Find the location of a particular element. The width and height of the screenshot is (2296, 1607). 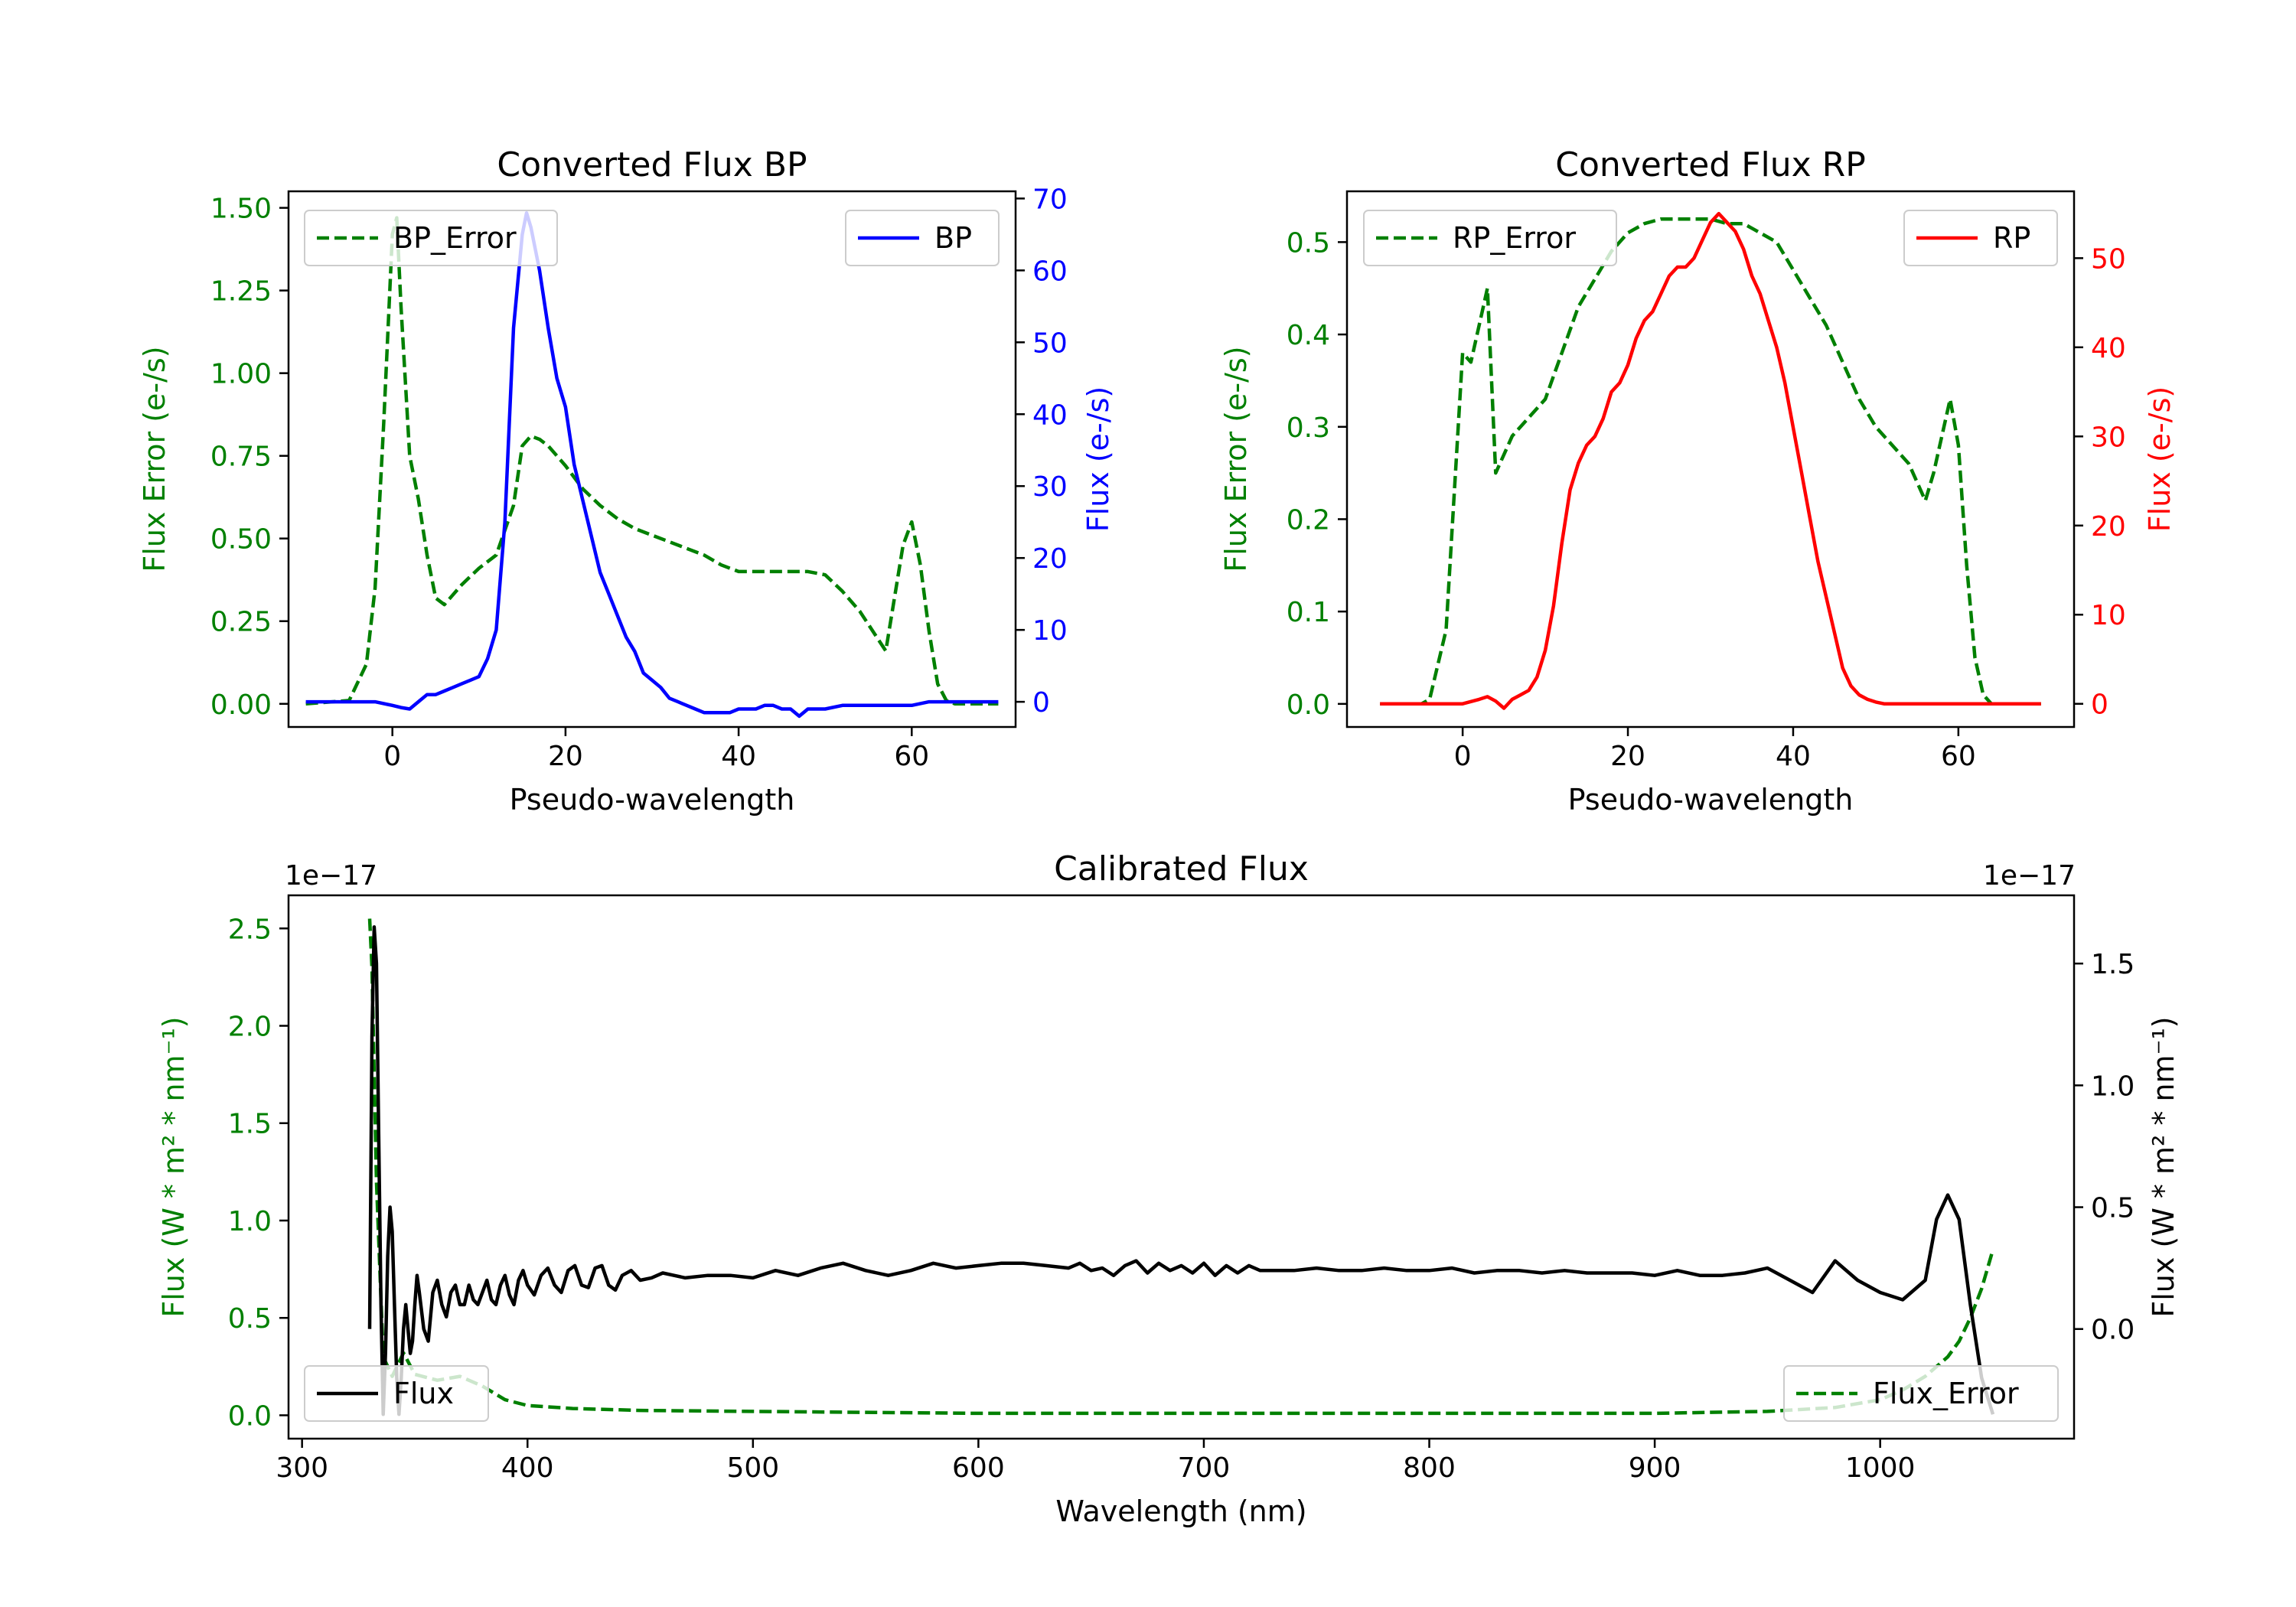

legend-label: Flux_Error is located at coordinates (1946, 1393).